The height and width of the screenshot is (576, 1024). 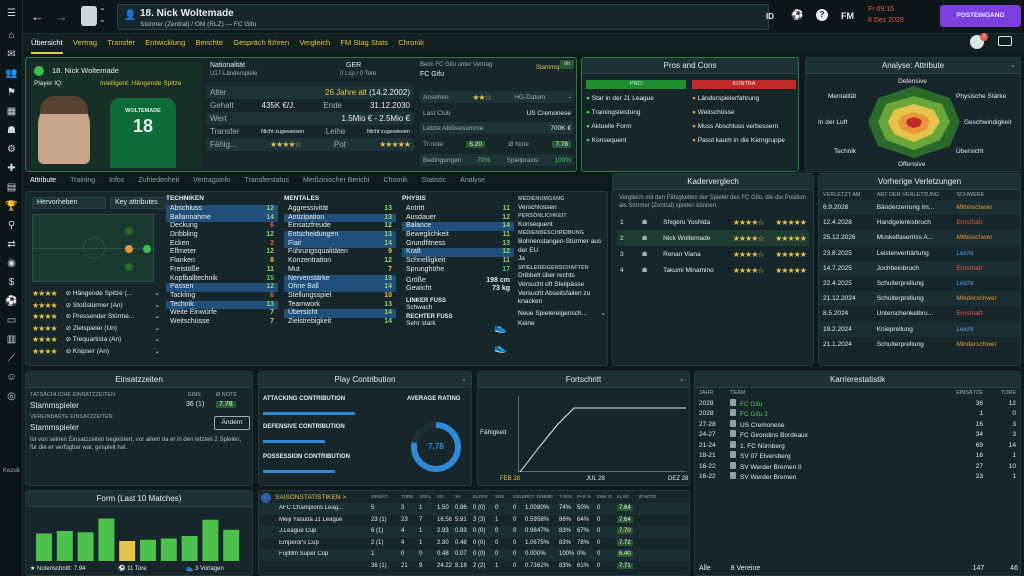 I want to click on attribute-row: Übersicht 14, so click(x=340, y=313).